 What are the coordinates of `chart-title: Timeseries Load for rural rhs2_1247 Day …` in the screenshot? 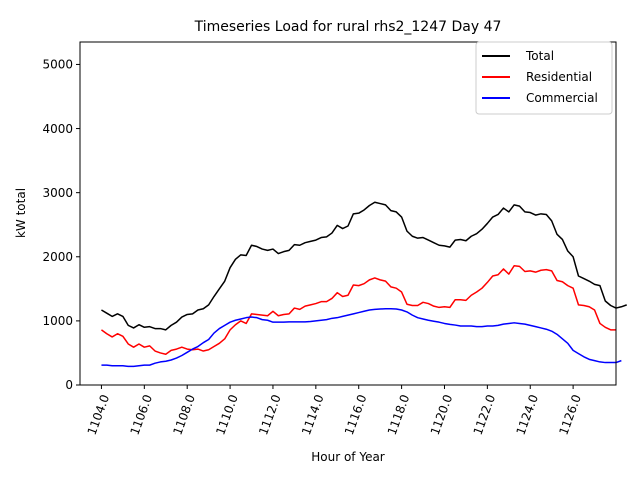 It's located at (348, 27).